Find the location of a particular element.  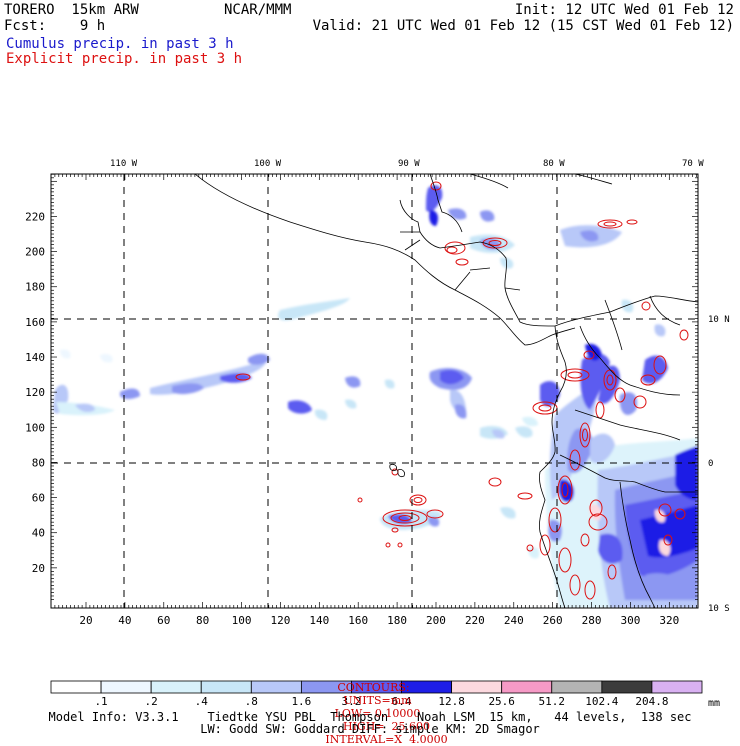

forecast-hour: Fcst: 9 h is located at coordinates (55, 26).